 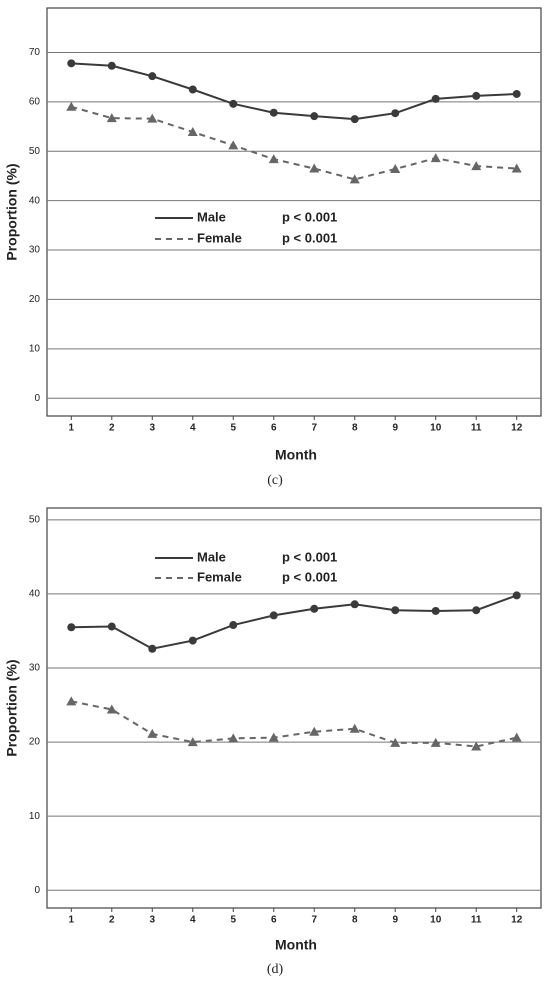 I want to click on x-tick-label: 9, so click(x=395, y=428).